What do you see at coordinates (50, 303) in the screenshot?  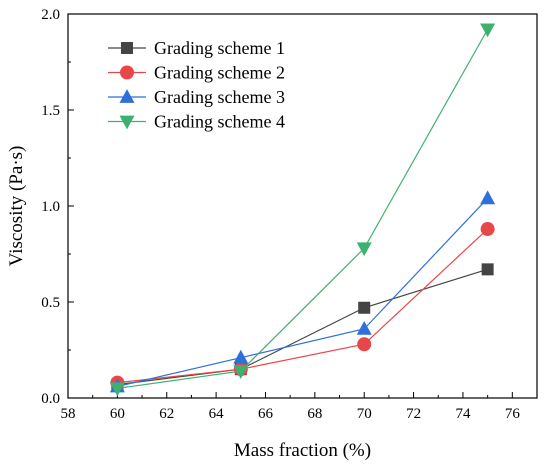 I see `y-tick-label: 0.5` at bounding box center [50, 303].